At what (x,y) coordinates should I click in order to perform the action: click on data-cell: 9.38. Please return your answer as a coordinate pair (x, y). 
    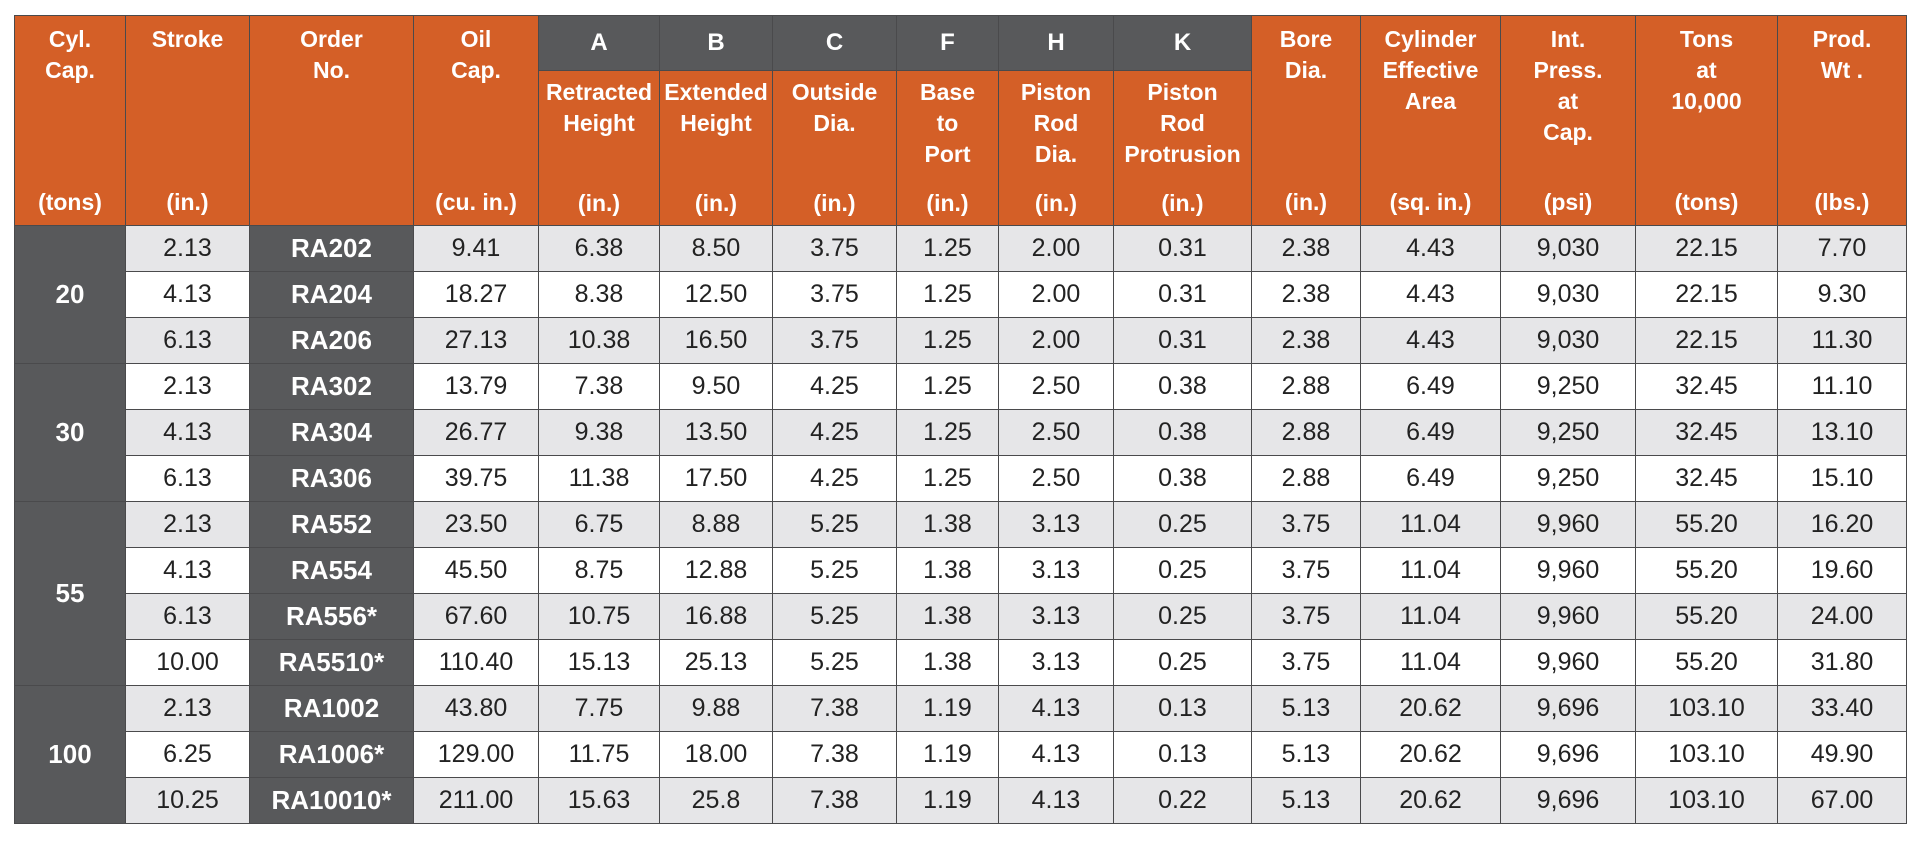
    Looking at the image, I should click on (599, 432).